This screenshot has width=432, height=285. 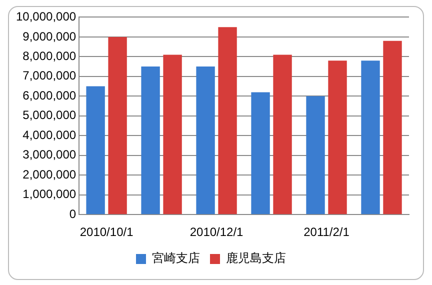 I want to click on y-tick-label: 8,000,000, so click(x=49, y=55).